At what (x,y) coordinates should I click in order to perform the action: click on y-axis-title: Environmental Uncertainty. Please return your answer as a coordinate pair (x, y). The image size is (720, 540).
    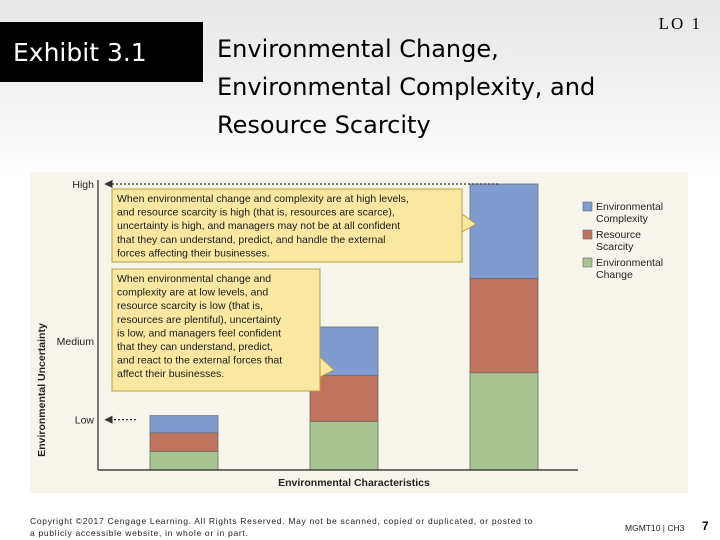
    Looking at the image, I should click on (42, 390).